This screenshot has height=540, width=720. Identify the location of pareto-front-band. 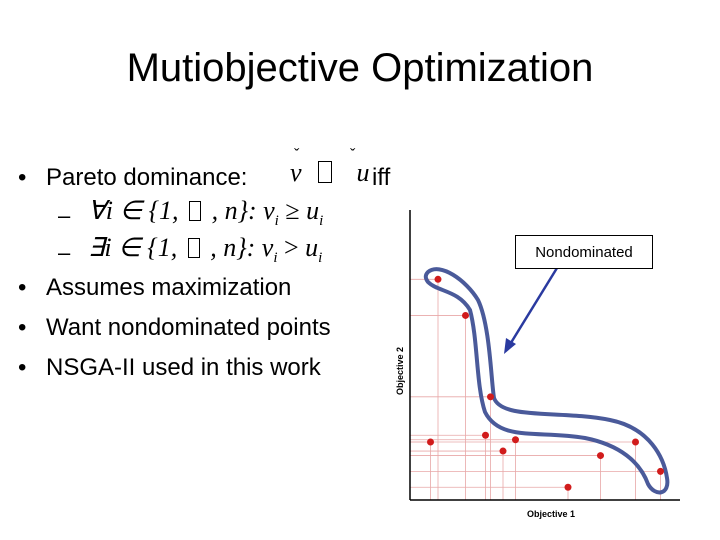
(546, 381).